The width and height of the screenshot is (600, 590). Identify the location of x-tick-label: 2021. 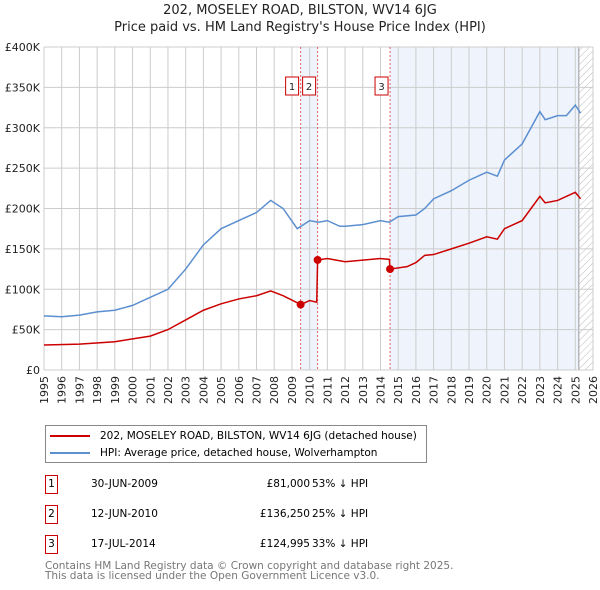
(504, 390).